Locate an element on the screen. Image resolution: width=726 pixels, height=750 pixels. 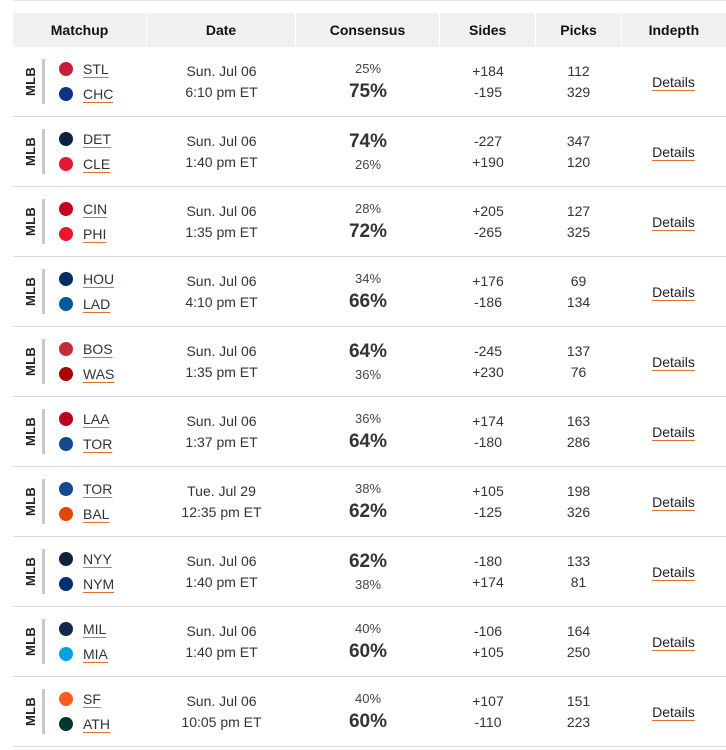
team-away: MIL is located at coordinates (83, 629).